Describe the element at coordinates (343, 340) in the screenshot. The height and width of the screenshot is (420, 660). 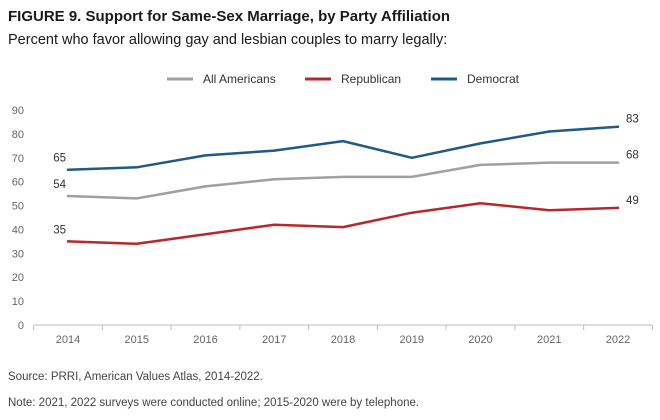
I see `x-tick-label-4: 2018` at that location.